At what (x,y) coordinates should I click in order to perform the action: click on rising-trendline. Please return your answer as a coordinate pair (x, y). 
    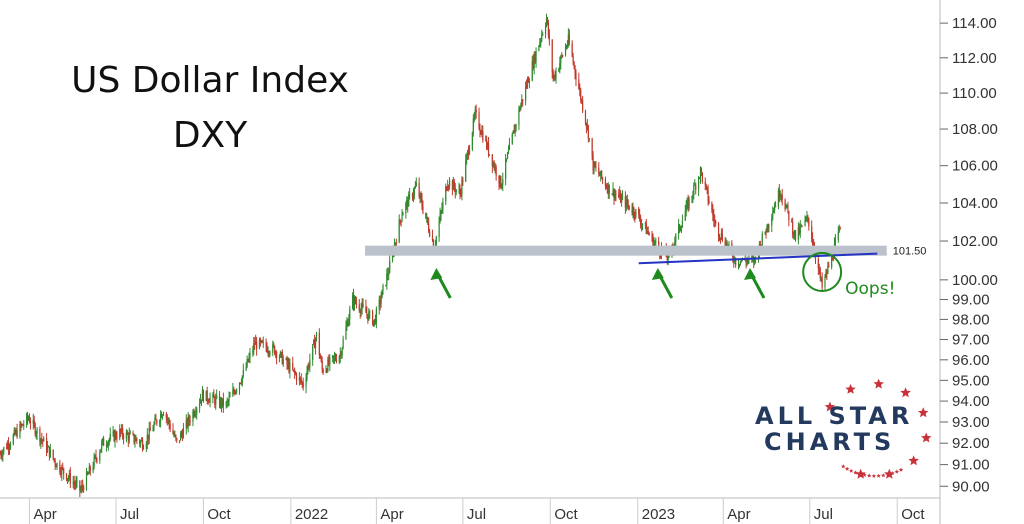
    Looking at the image, I should click on (758, 258).